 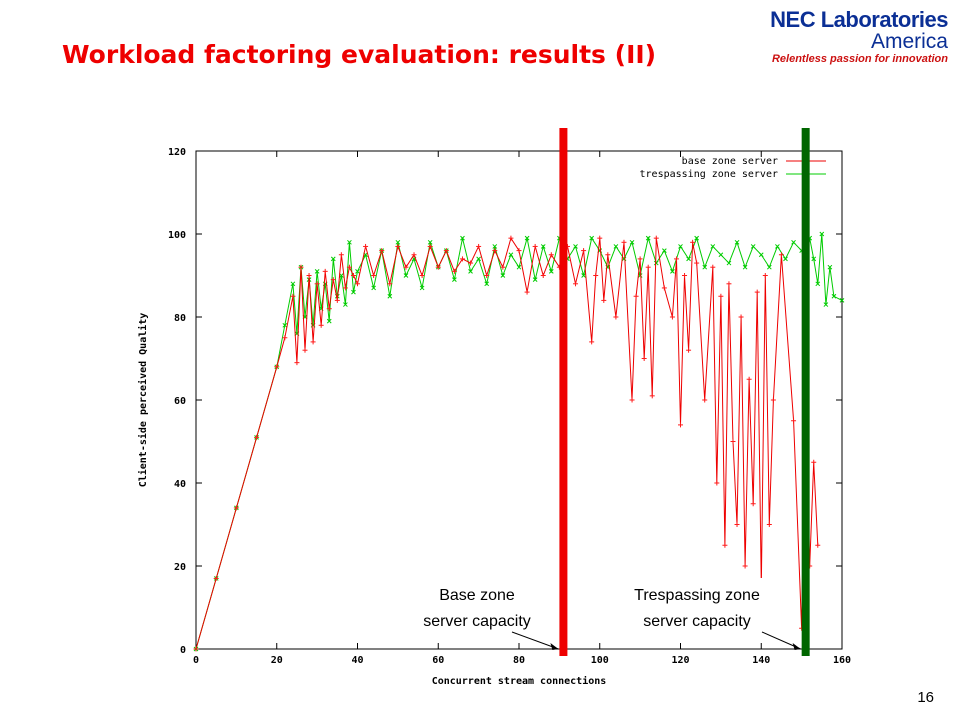 I want to click on x-tick-label: 40, so click(x=357, y=660).